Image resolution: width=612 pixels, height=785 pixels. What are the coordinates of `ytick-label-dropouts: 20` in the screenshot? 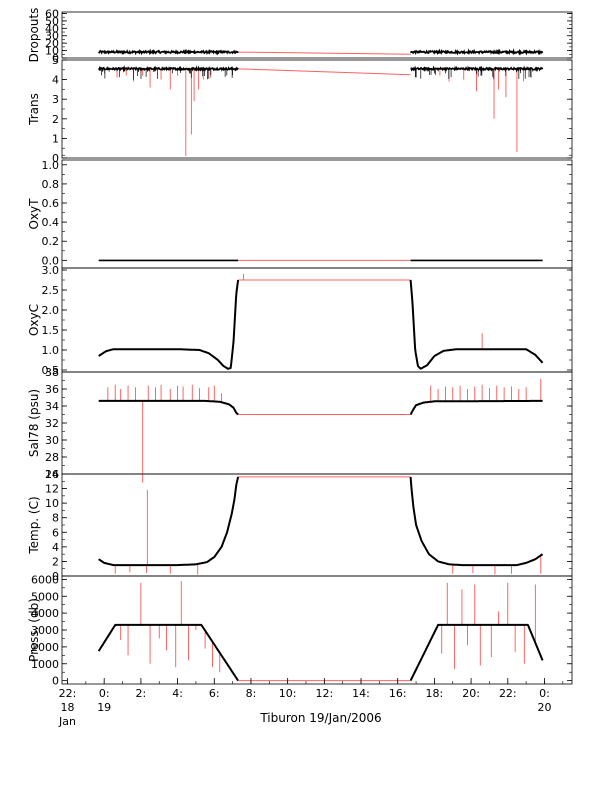 It's located at (52, 43).